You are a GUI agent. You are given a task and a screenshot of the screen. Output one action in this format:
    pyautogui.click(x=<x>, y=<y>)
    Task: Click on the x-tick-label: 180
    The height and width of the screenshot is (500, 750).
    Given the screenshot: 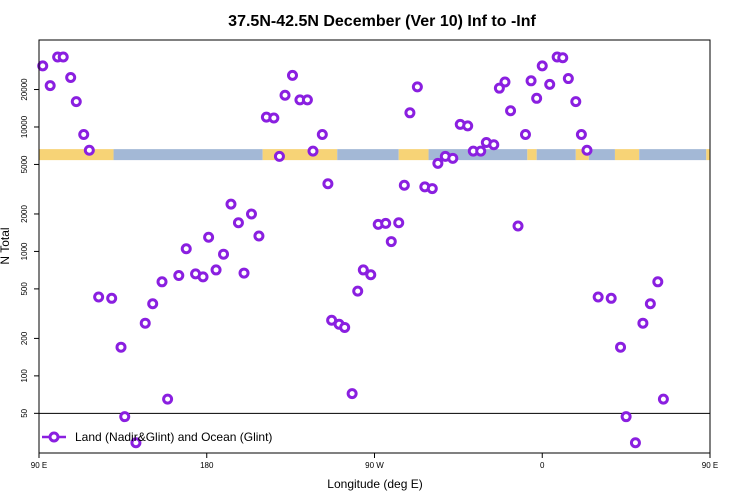 What is the action you would take?
    pyautogui.click(x=207, y=465)
    